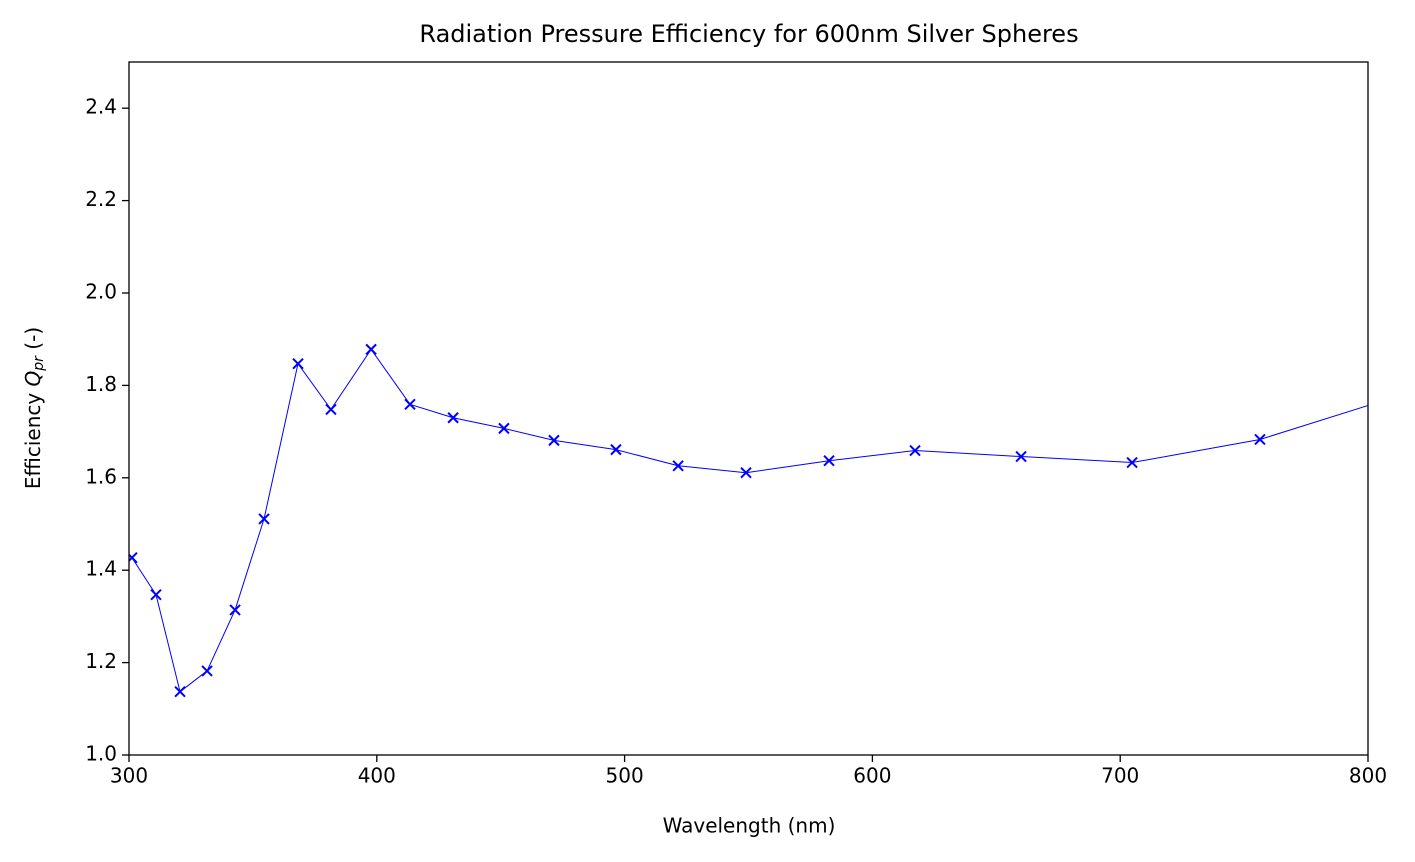 This screenshot has height=862, width=1415. Describe the element at coordinates (101, 569) in the screenshot. I see `y-tick-label: 1.4` at that location.